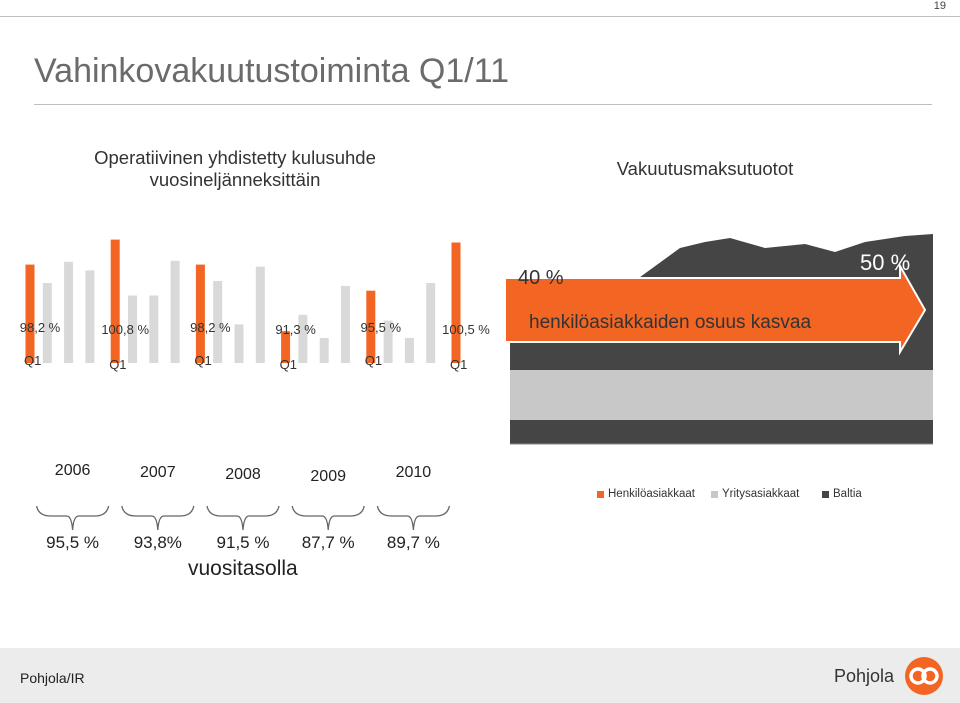 The image size is (960, 703). I want to click on right-chart-subtitle: Vakuutusmaksutuotot, so click(705, 168).